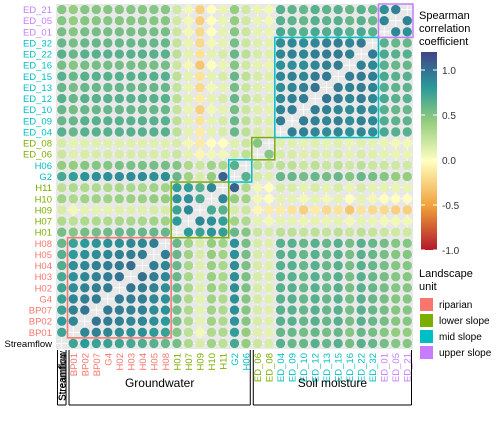 This screenshot has height=424, width=500. Describe the element at coordinates (37, 88) in the screenshot. I see `y-tick-label: ED_13` at that location.